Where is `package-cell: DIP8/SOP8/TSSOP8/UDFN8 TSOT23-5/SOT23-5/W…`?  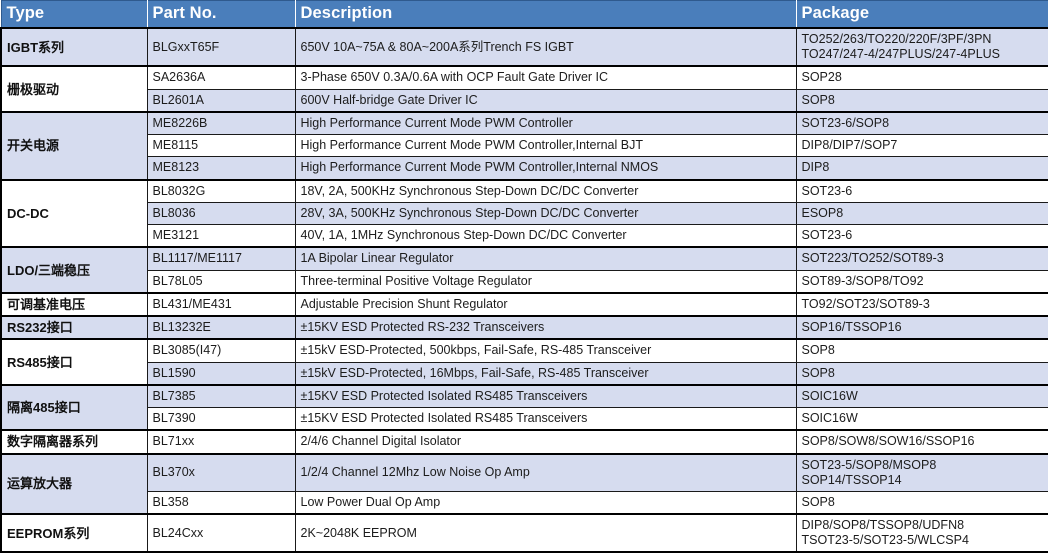 package-cell: DIP8/SOP8/TSSOP8/UDFN8 TSOT23-5/SOT23-5/W… is located at coordinates (921, 532).